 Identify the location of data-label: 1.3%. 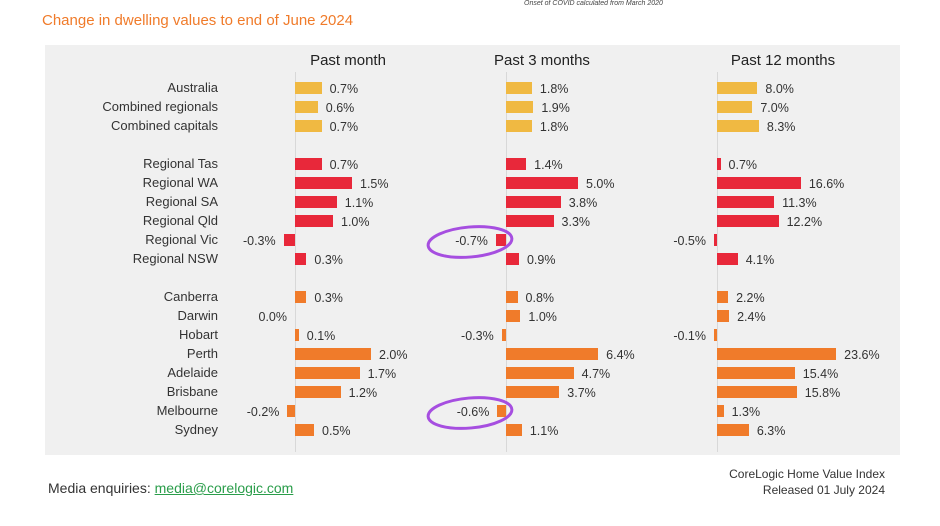
(746, 412).